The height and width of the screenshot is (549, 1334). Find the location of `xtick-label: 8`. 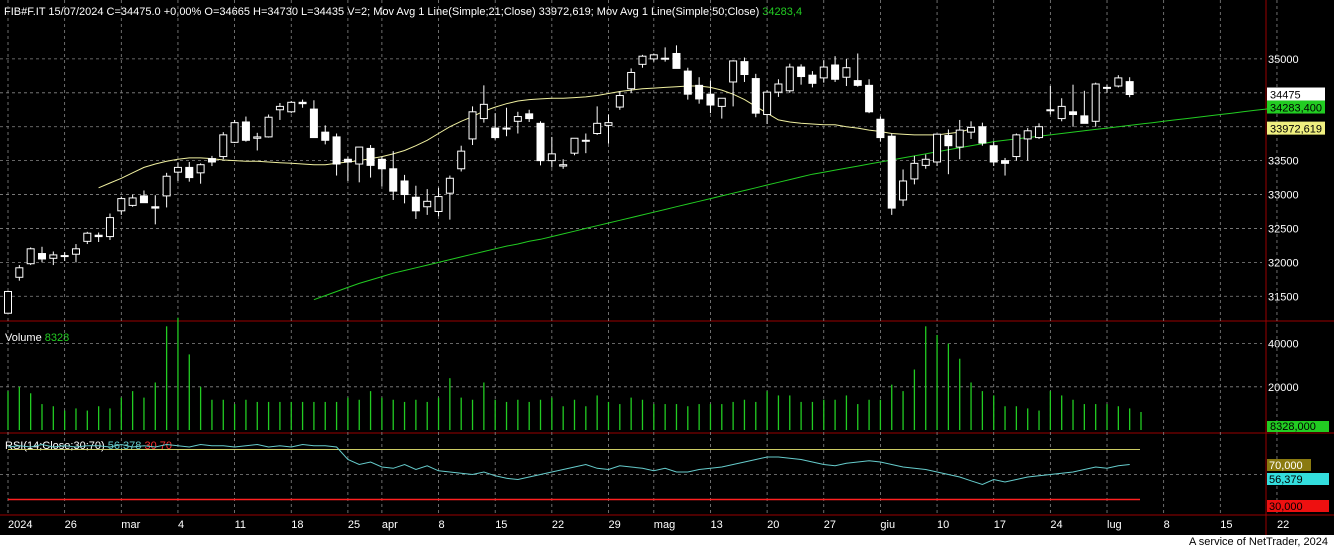

xtick-label: 8 is located at coordinates (1167, 525).